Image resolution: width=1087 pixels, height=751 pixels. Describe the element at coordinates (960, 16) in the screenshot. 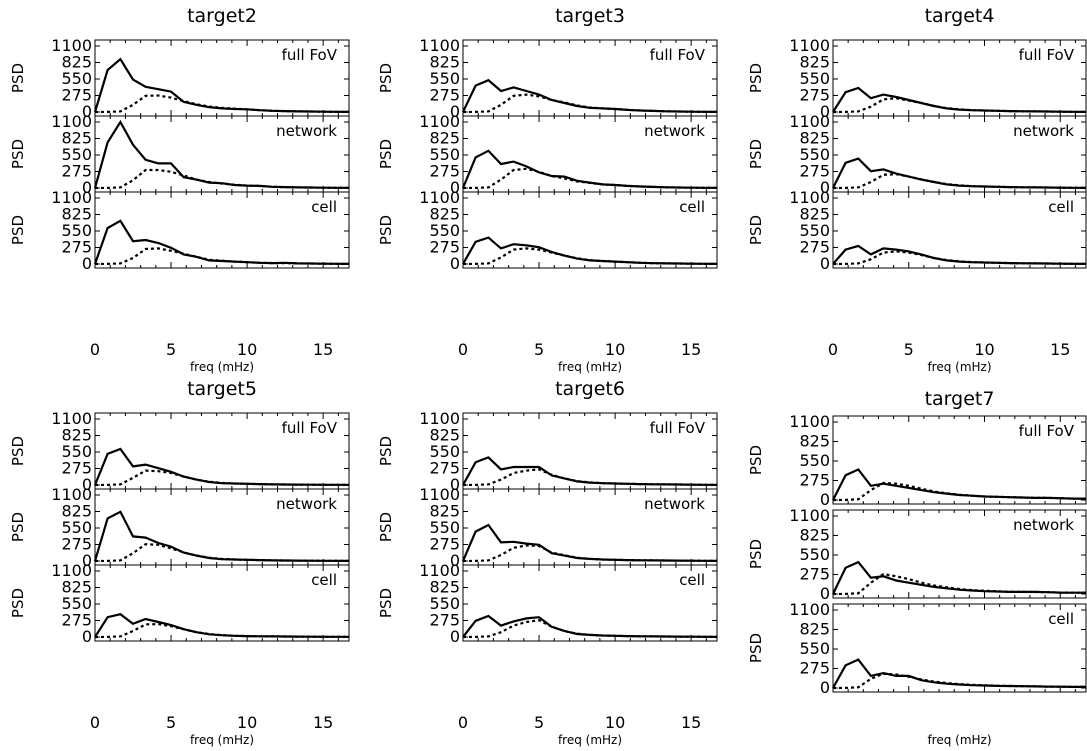

I see `chart-title: target4` at that location.